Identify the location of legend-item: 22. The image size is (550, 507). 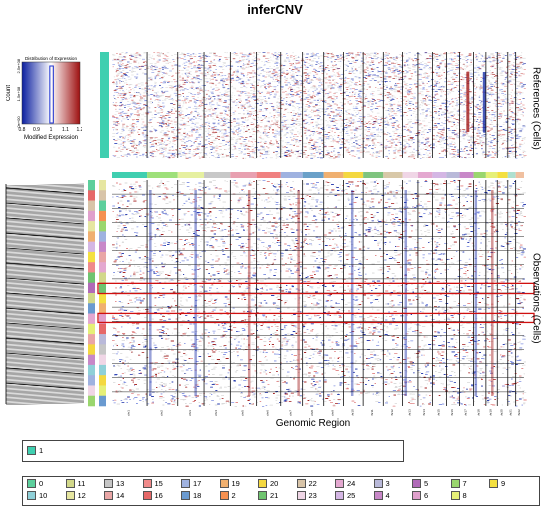
(306, 483).